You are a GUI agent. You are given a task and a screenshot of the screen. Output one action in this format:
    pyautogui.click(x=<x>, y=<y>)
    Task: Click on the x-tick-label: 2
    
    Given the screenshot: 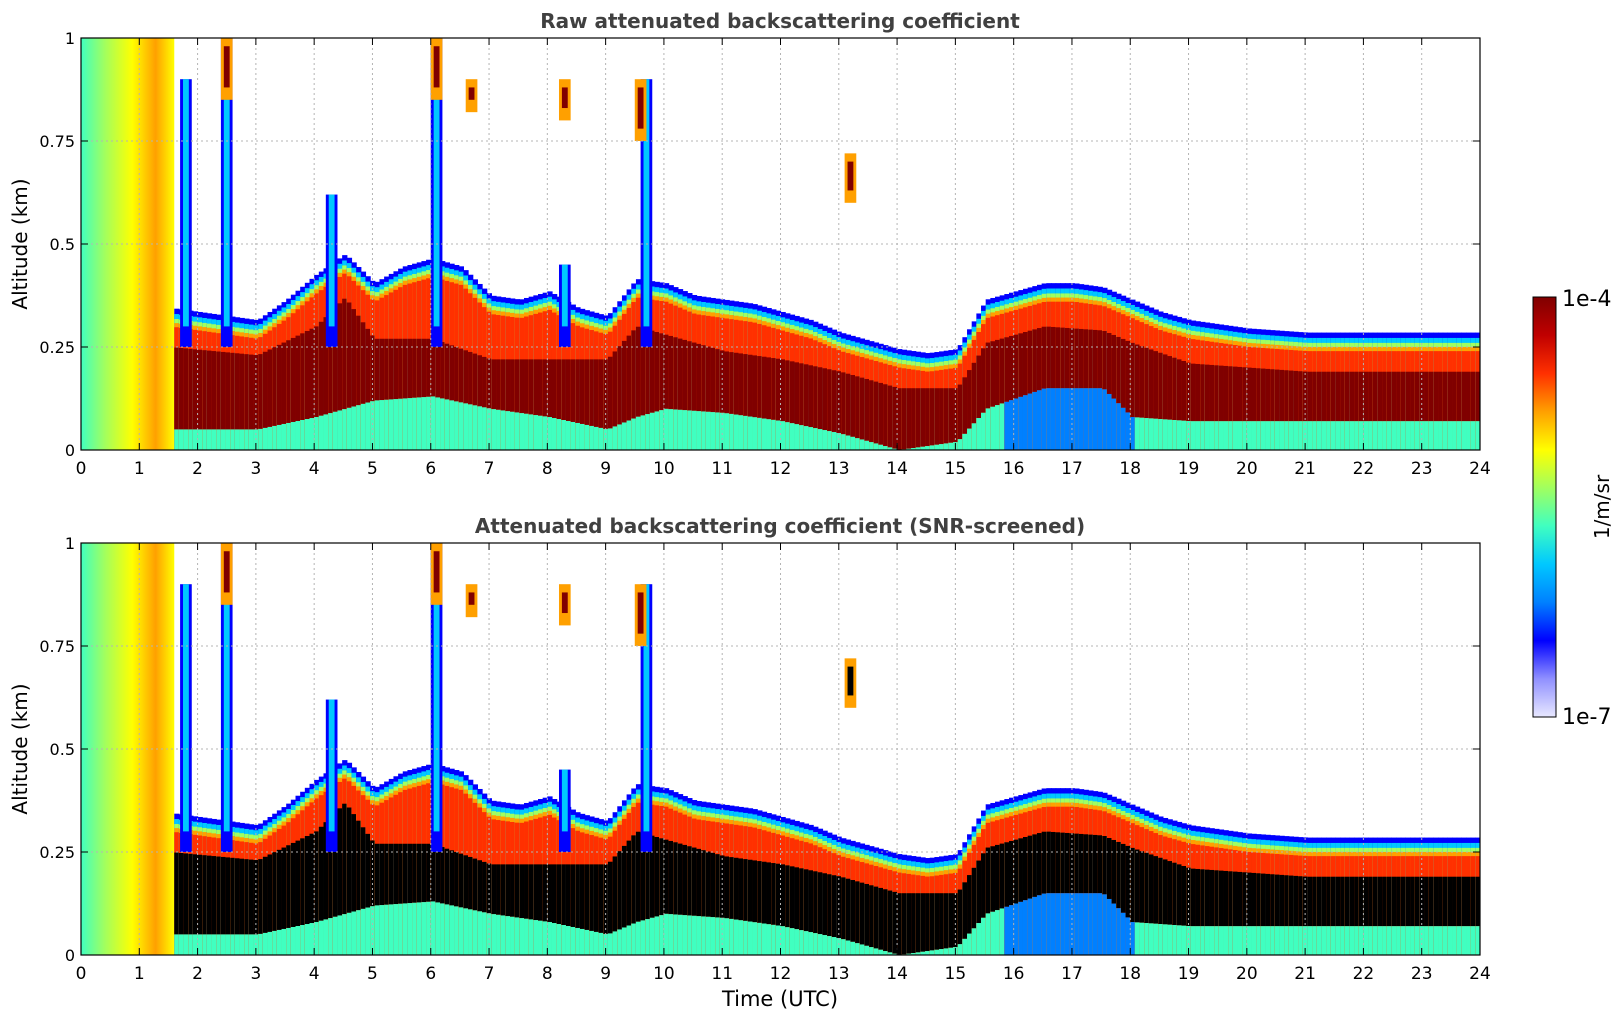 What is the action you would take?
    pyautogui.click(x=197, y=469)
    